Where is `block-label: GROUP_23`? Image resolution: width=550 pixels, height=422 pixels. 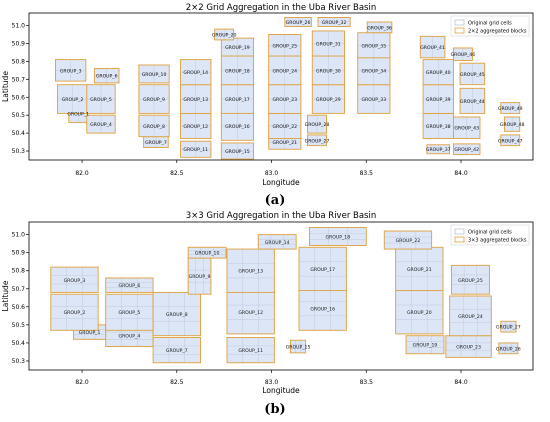
block-label: GROUP_23 is located at coordinates (284, 100).